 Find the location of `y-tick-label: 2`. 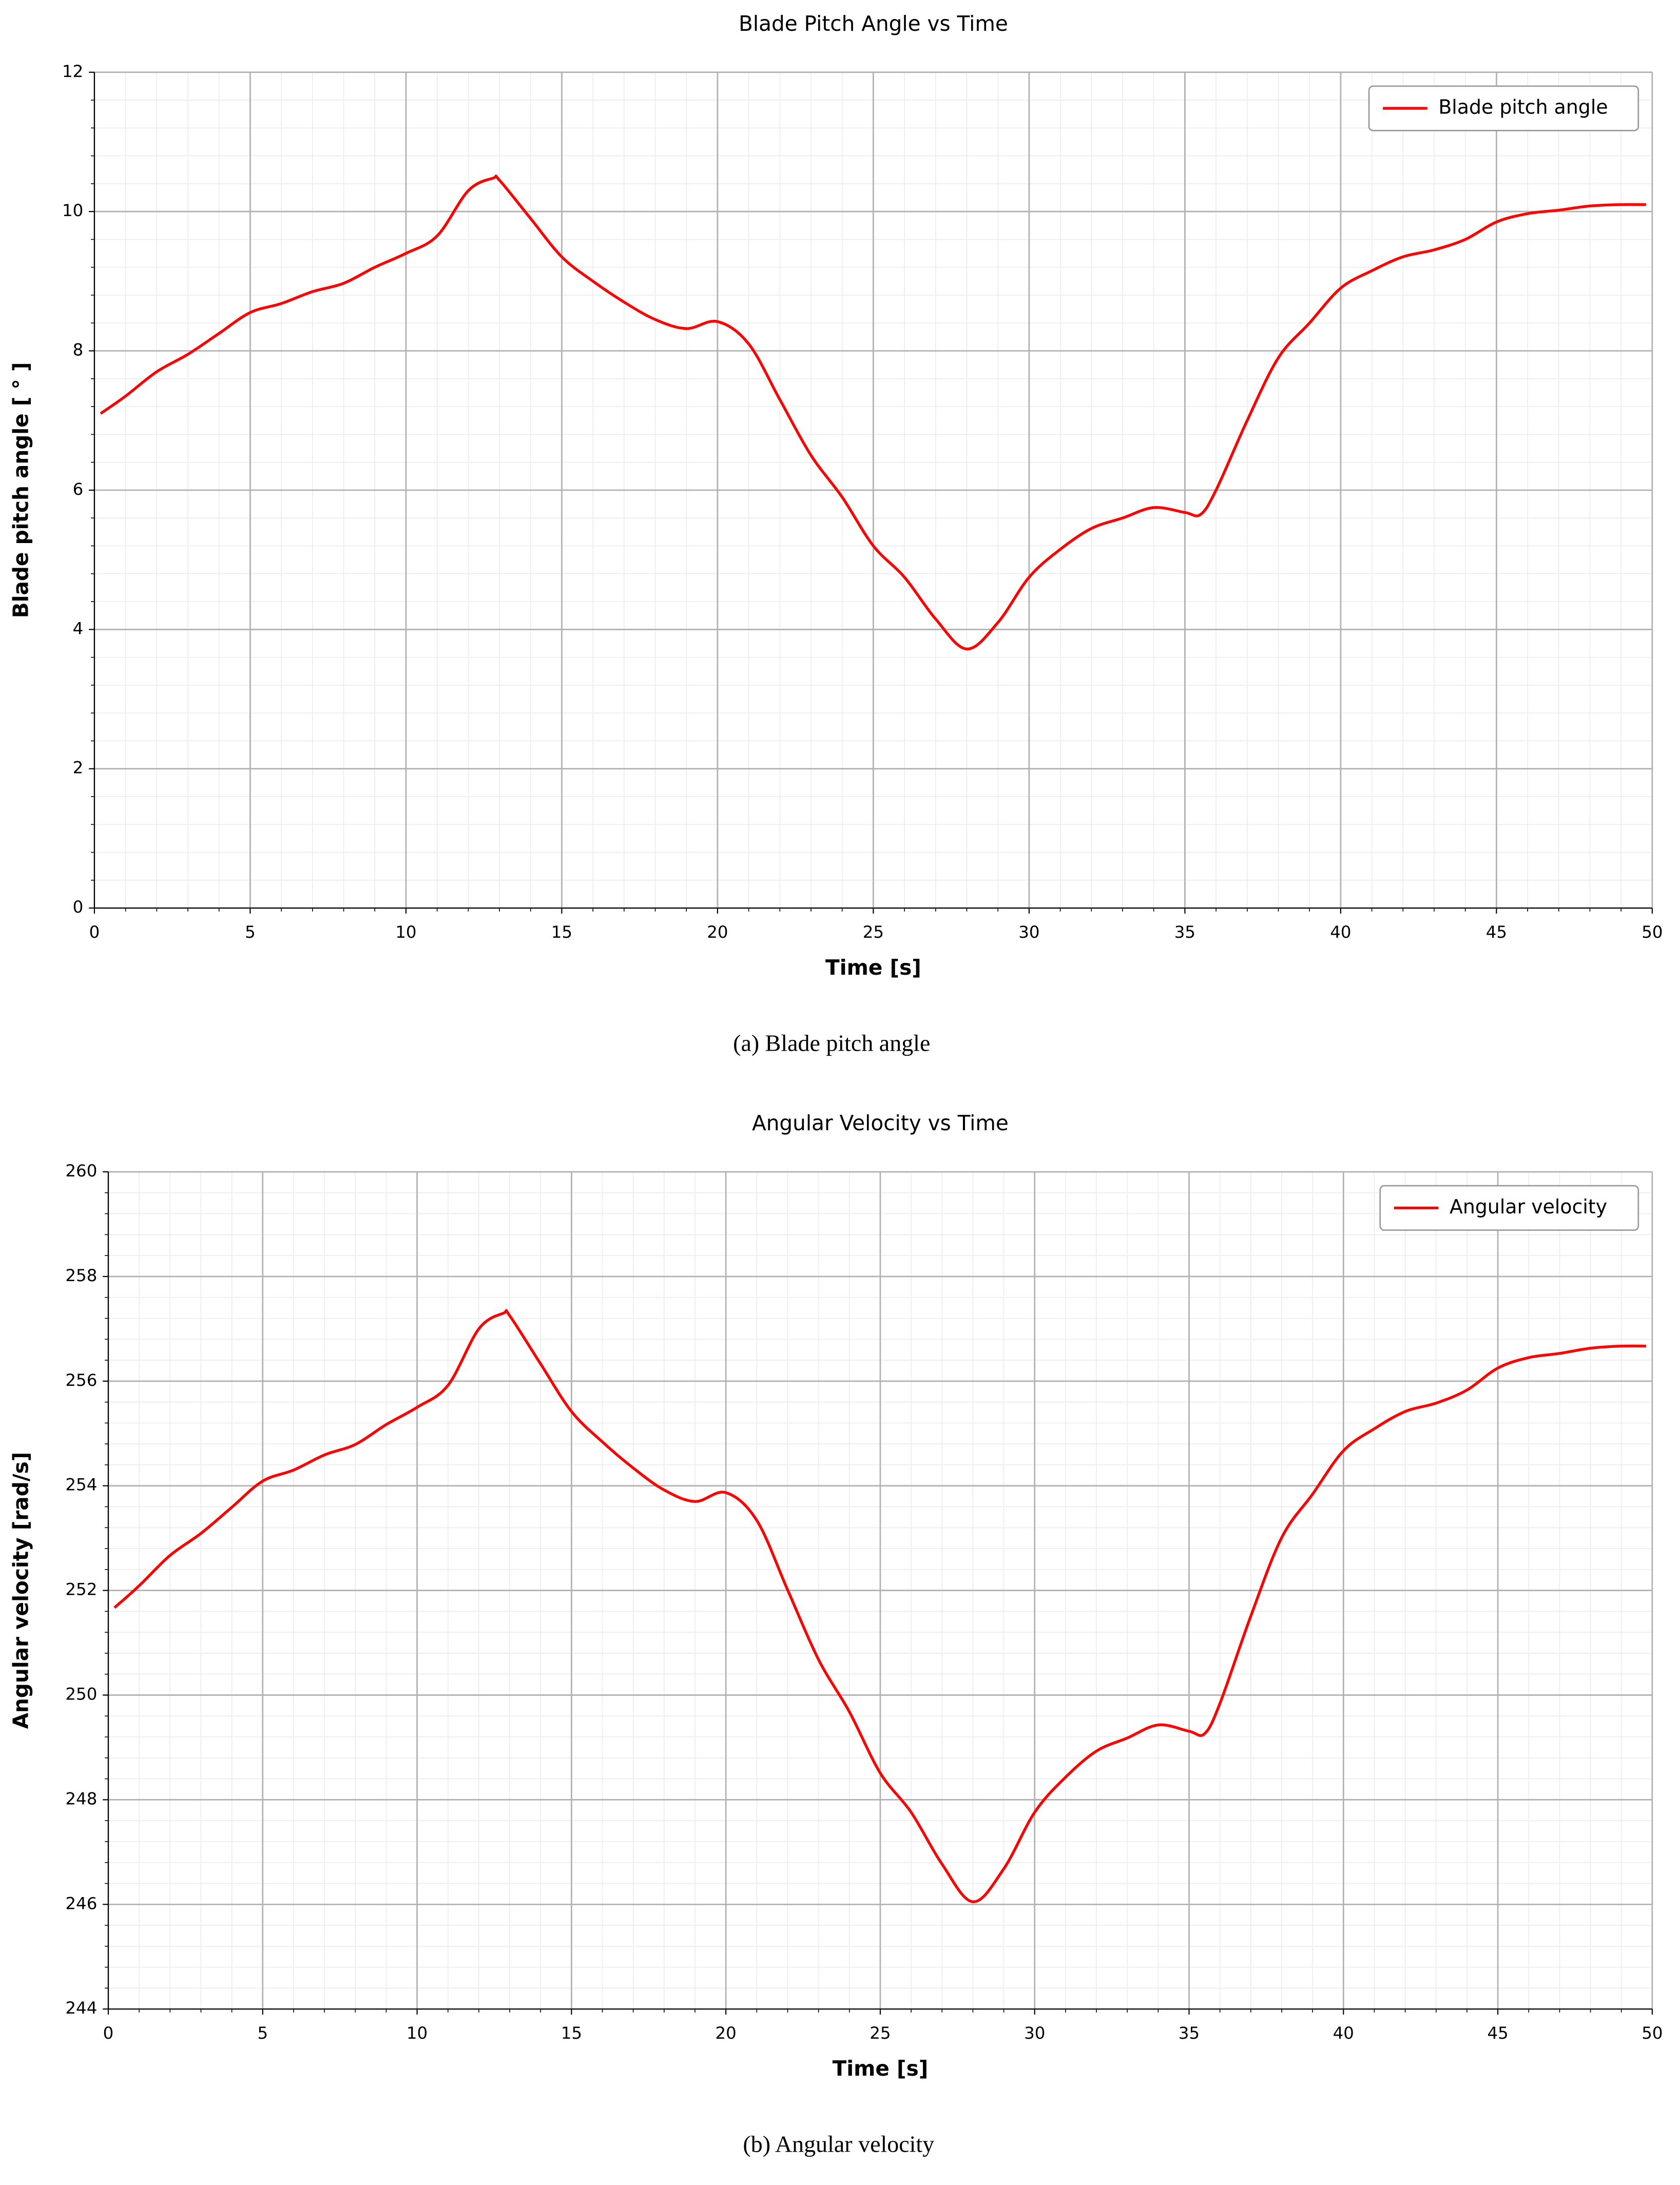

y-tick-label: 2 is located at coordinates (79, 768).